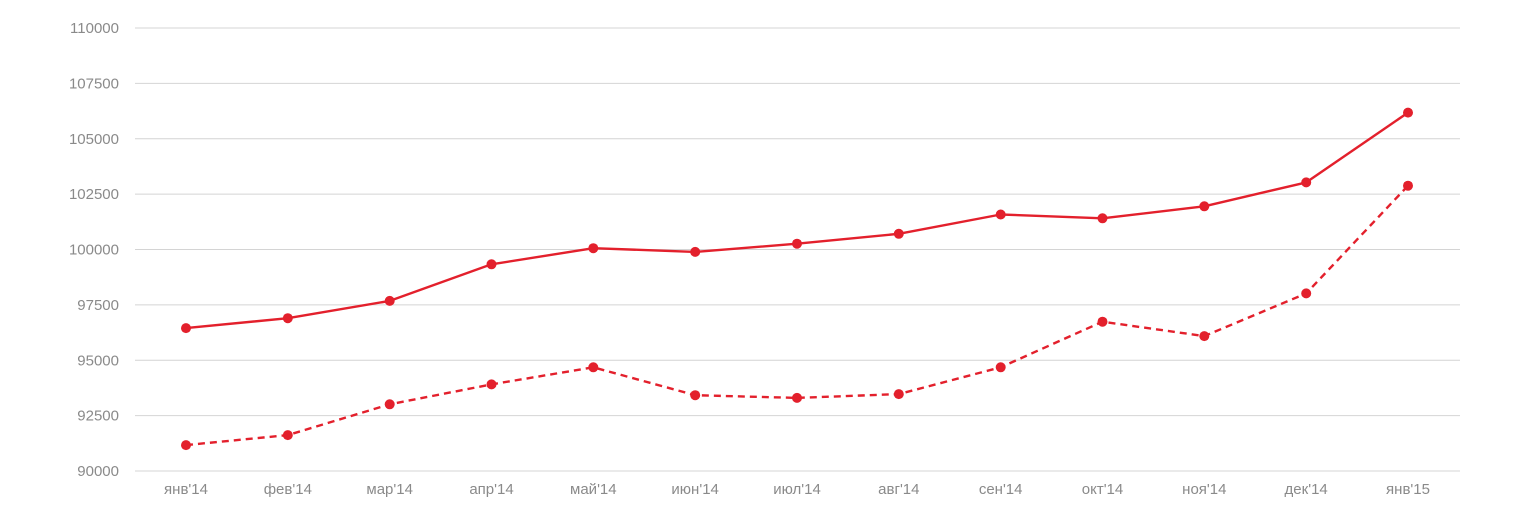 The image size is (1522, 526). Describe the element at coordinates (98, 471) in the screenshot. I see `y-tick-label: 90000` at that location.